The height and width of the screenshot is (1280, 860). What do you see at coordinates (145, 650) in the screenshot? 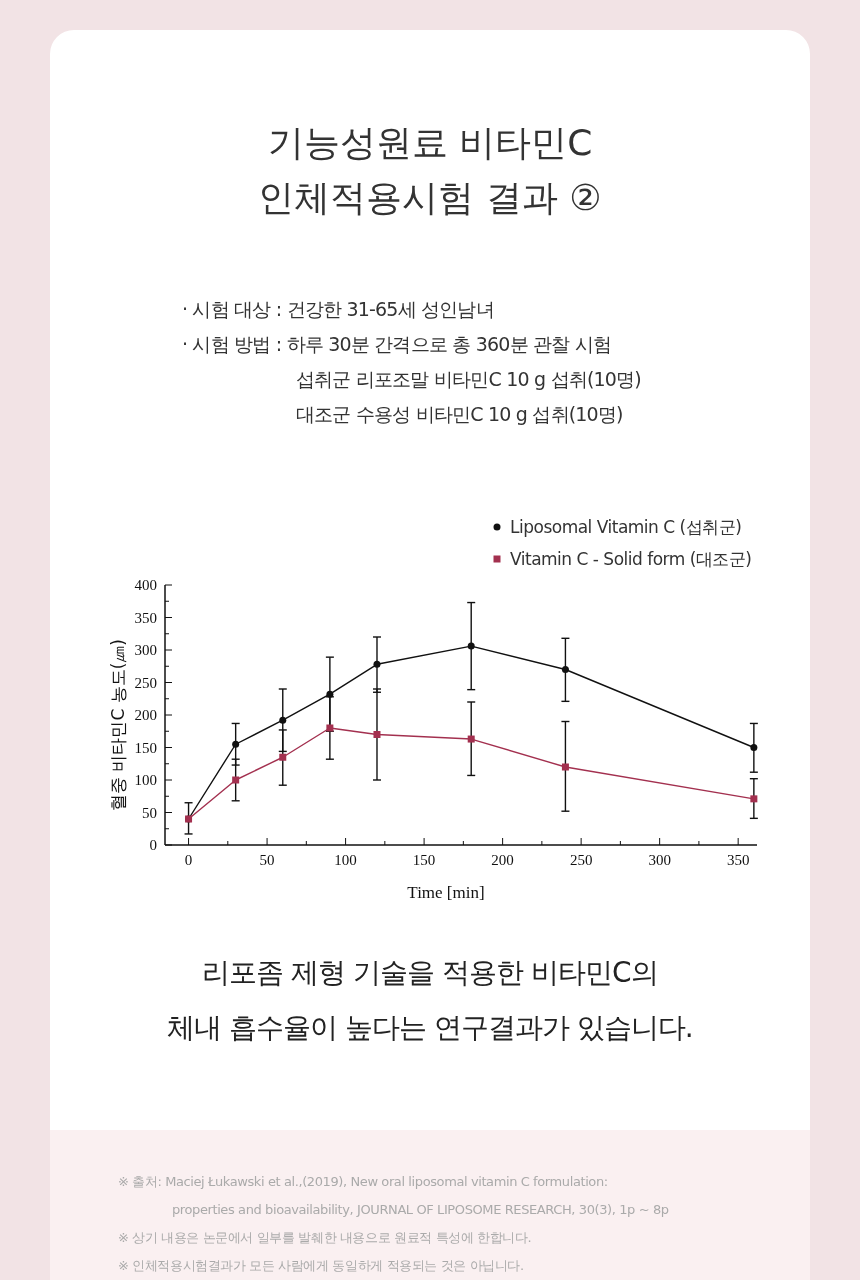
I see `y-tick-label: 300` at bounding box center [145, 650].